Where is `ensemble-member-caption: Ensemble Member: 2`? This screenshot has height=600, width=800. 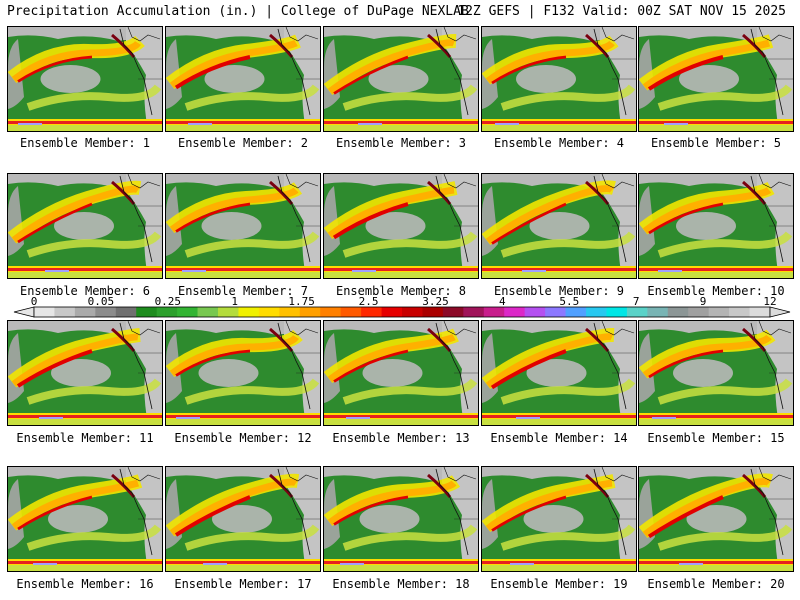 ensemble-member-caption: Ensemble Member: 2 is located at coordinates (243, 143).